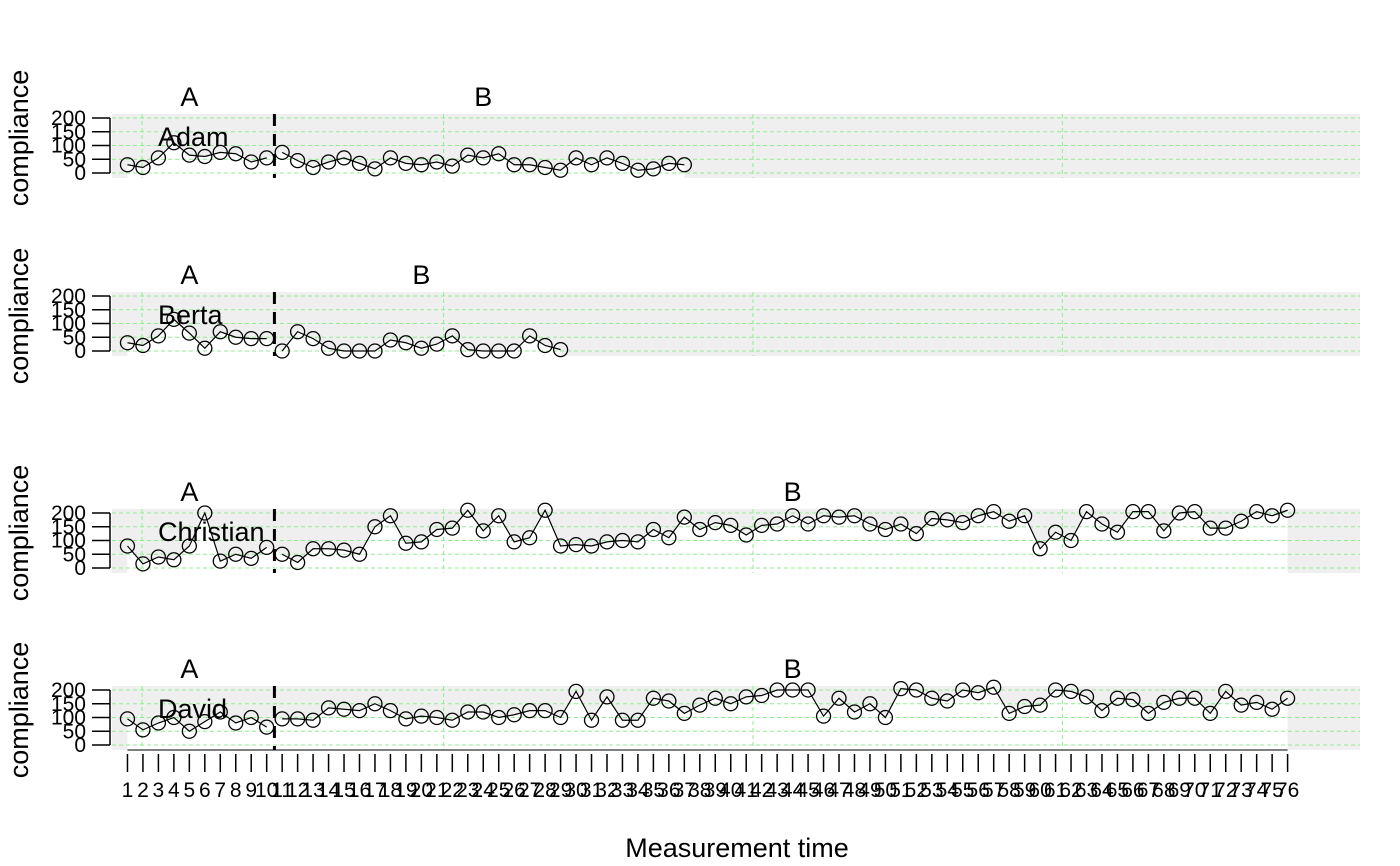  What do you see at coordinates (529, 790) in the screenshot?
I see `x-tick-label: 27` at bounding box center [529, 790].